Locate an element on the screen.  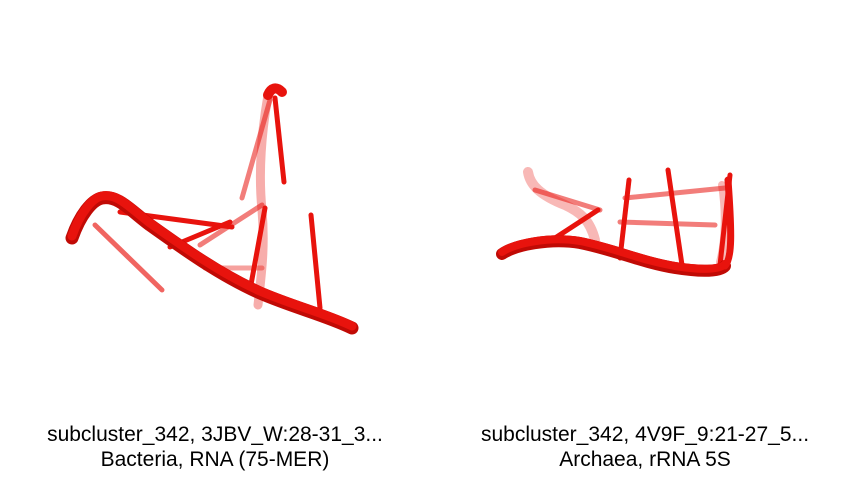
caption-subtitle: Archaea, rRNA 5S is located at coordinates (645, 459).